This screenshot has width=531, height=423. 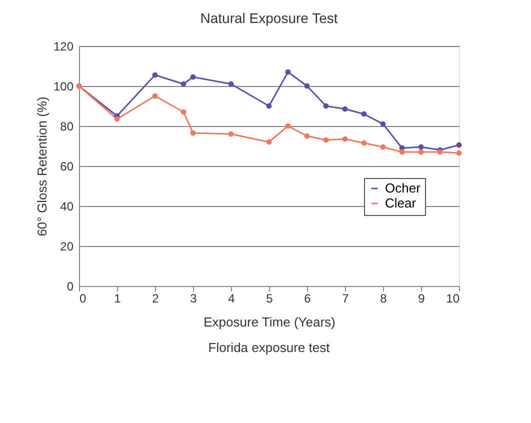 I want to click on y-axis-title: 60° Gloss Retention (%), so click(x=42, y=166).